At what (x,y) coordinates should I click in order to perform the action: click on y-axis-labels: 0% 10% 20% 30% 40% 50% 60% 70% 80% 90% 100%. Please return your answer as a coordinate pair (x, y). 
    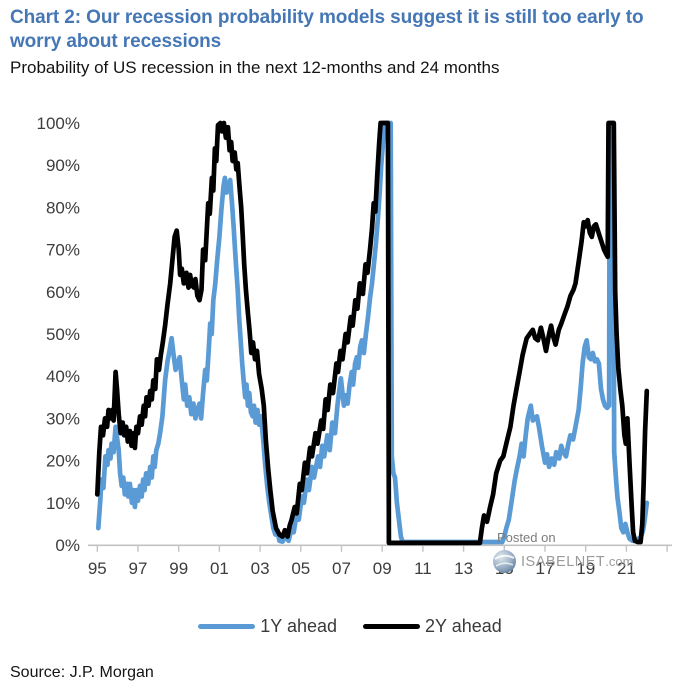
    Looking at the image, I should click on (58, 334).